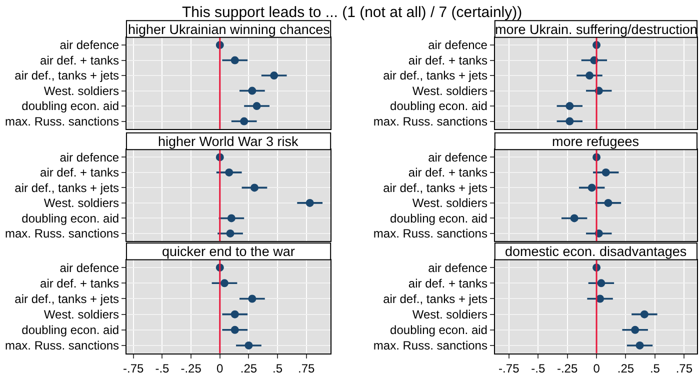 This screenshot has height=376, width=700. I want to click on chart-title: domestic econ. disadvantages, so click(596, 251).